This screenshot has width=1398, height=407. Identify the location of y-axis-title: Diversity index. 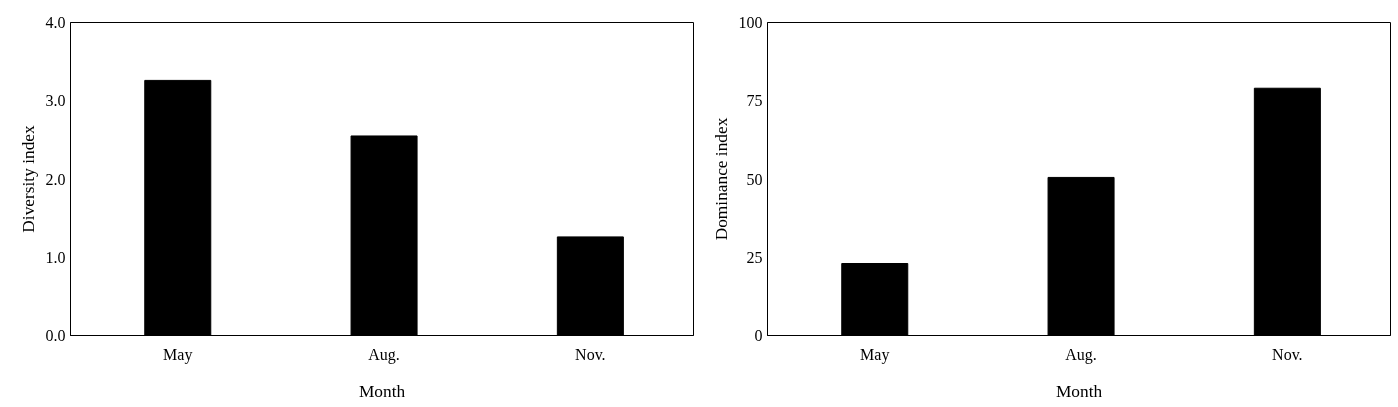
(28, 179).